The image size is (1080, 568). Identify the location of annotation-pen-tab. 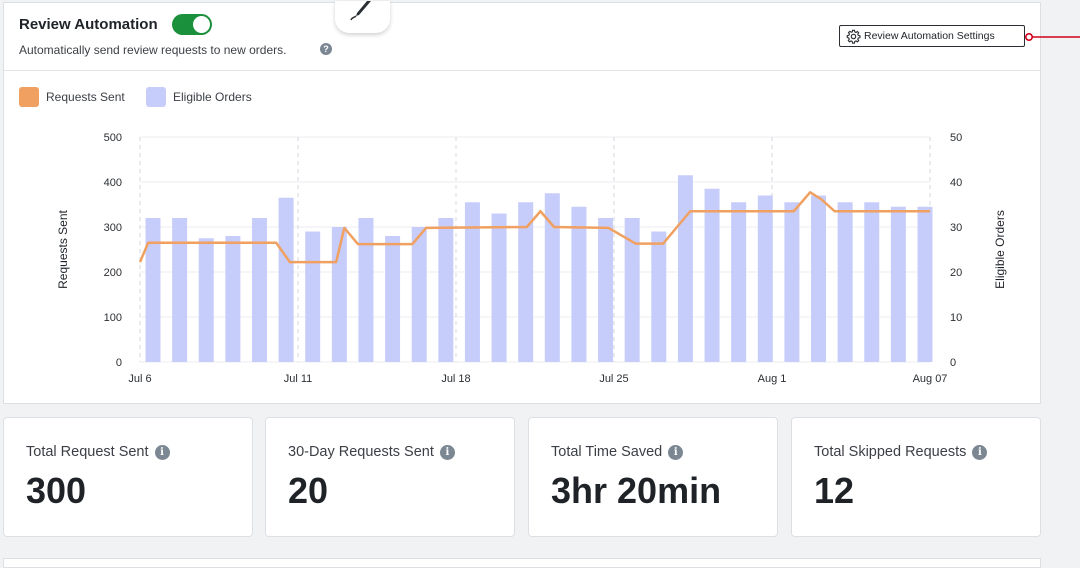
(362, 17).